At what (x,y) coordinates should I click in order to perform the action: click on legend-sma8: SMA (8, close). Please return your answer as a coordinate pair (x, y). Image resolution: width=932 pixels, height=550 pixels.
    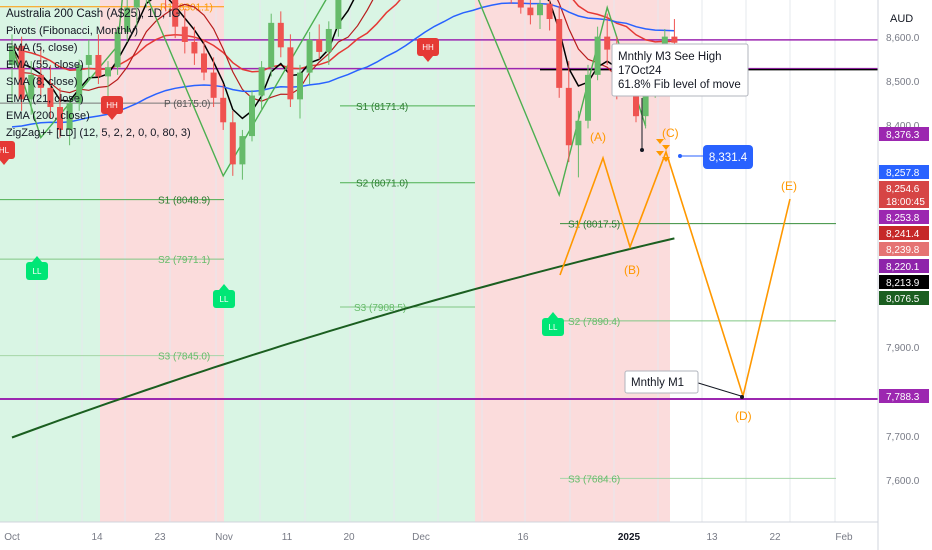
    Looking at the image, I should click on (42, 82).